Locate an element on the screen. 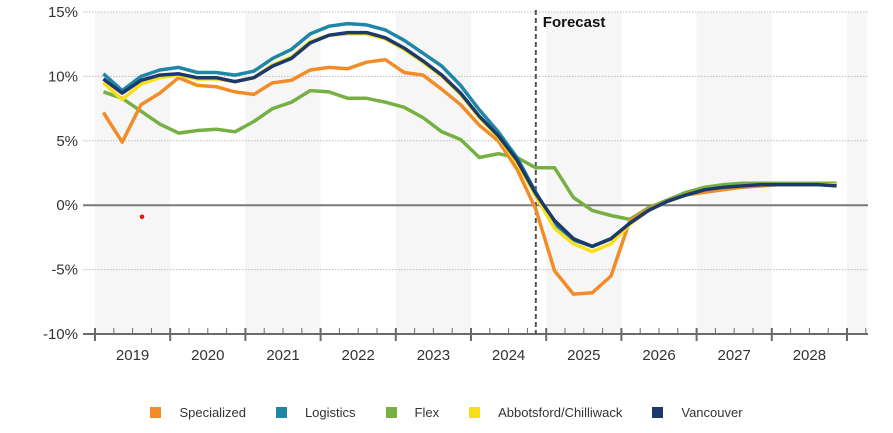  x-tick-label: 2021 is located at coordinates (282, 355).